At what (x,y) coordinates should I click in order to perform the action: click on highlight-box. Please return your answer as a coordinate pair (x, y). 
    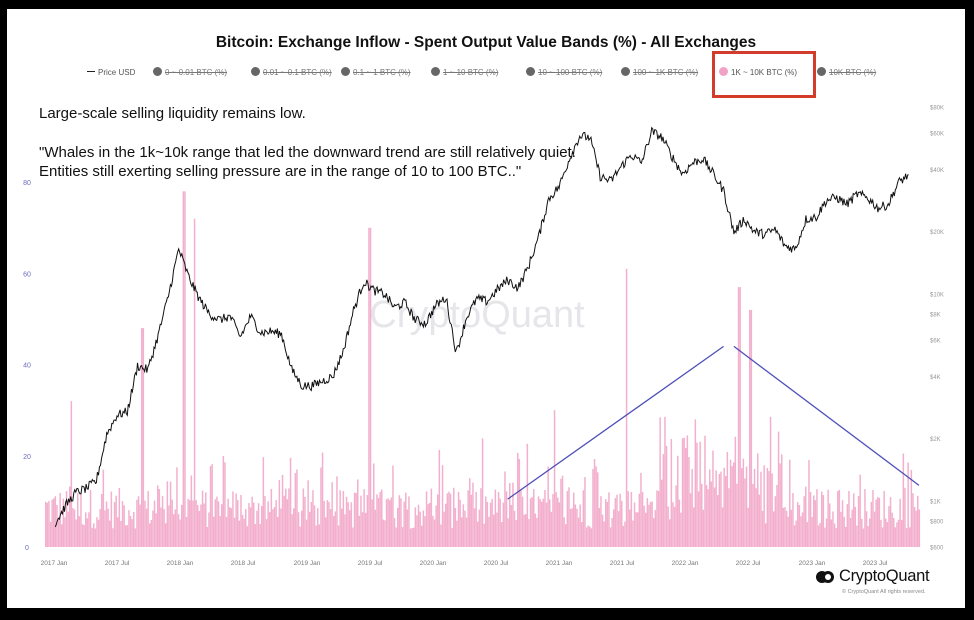
    Looking at the image, I should click on (764, 74).